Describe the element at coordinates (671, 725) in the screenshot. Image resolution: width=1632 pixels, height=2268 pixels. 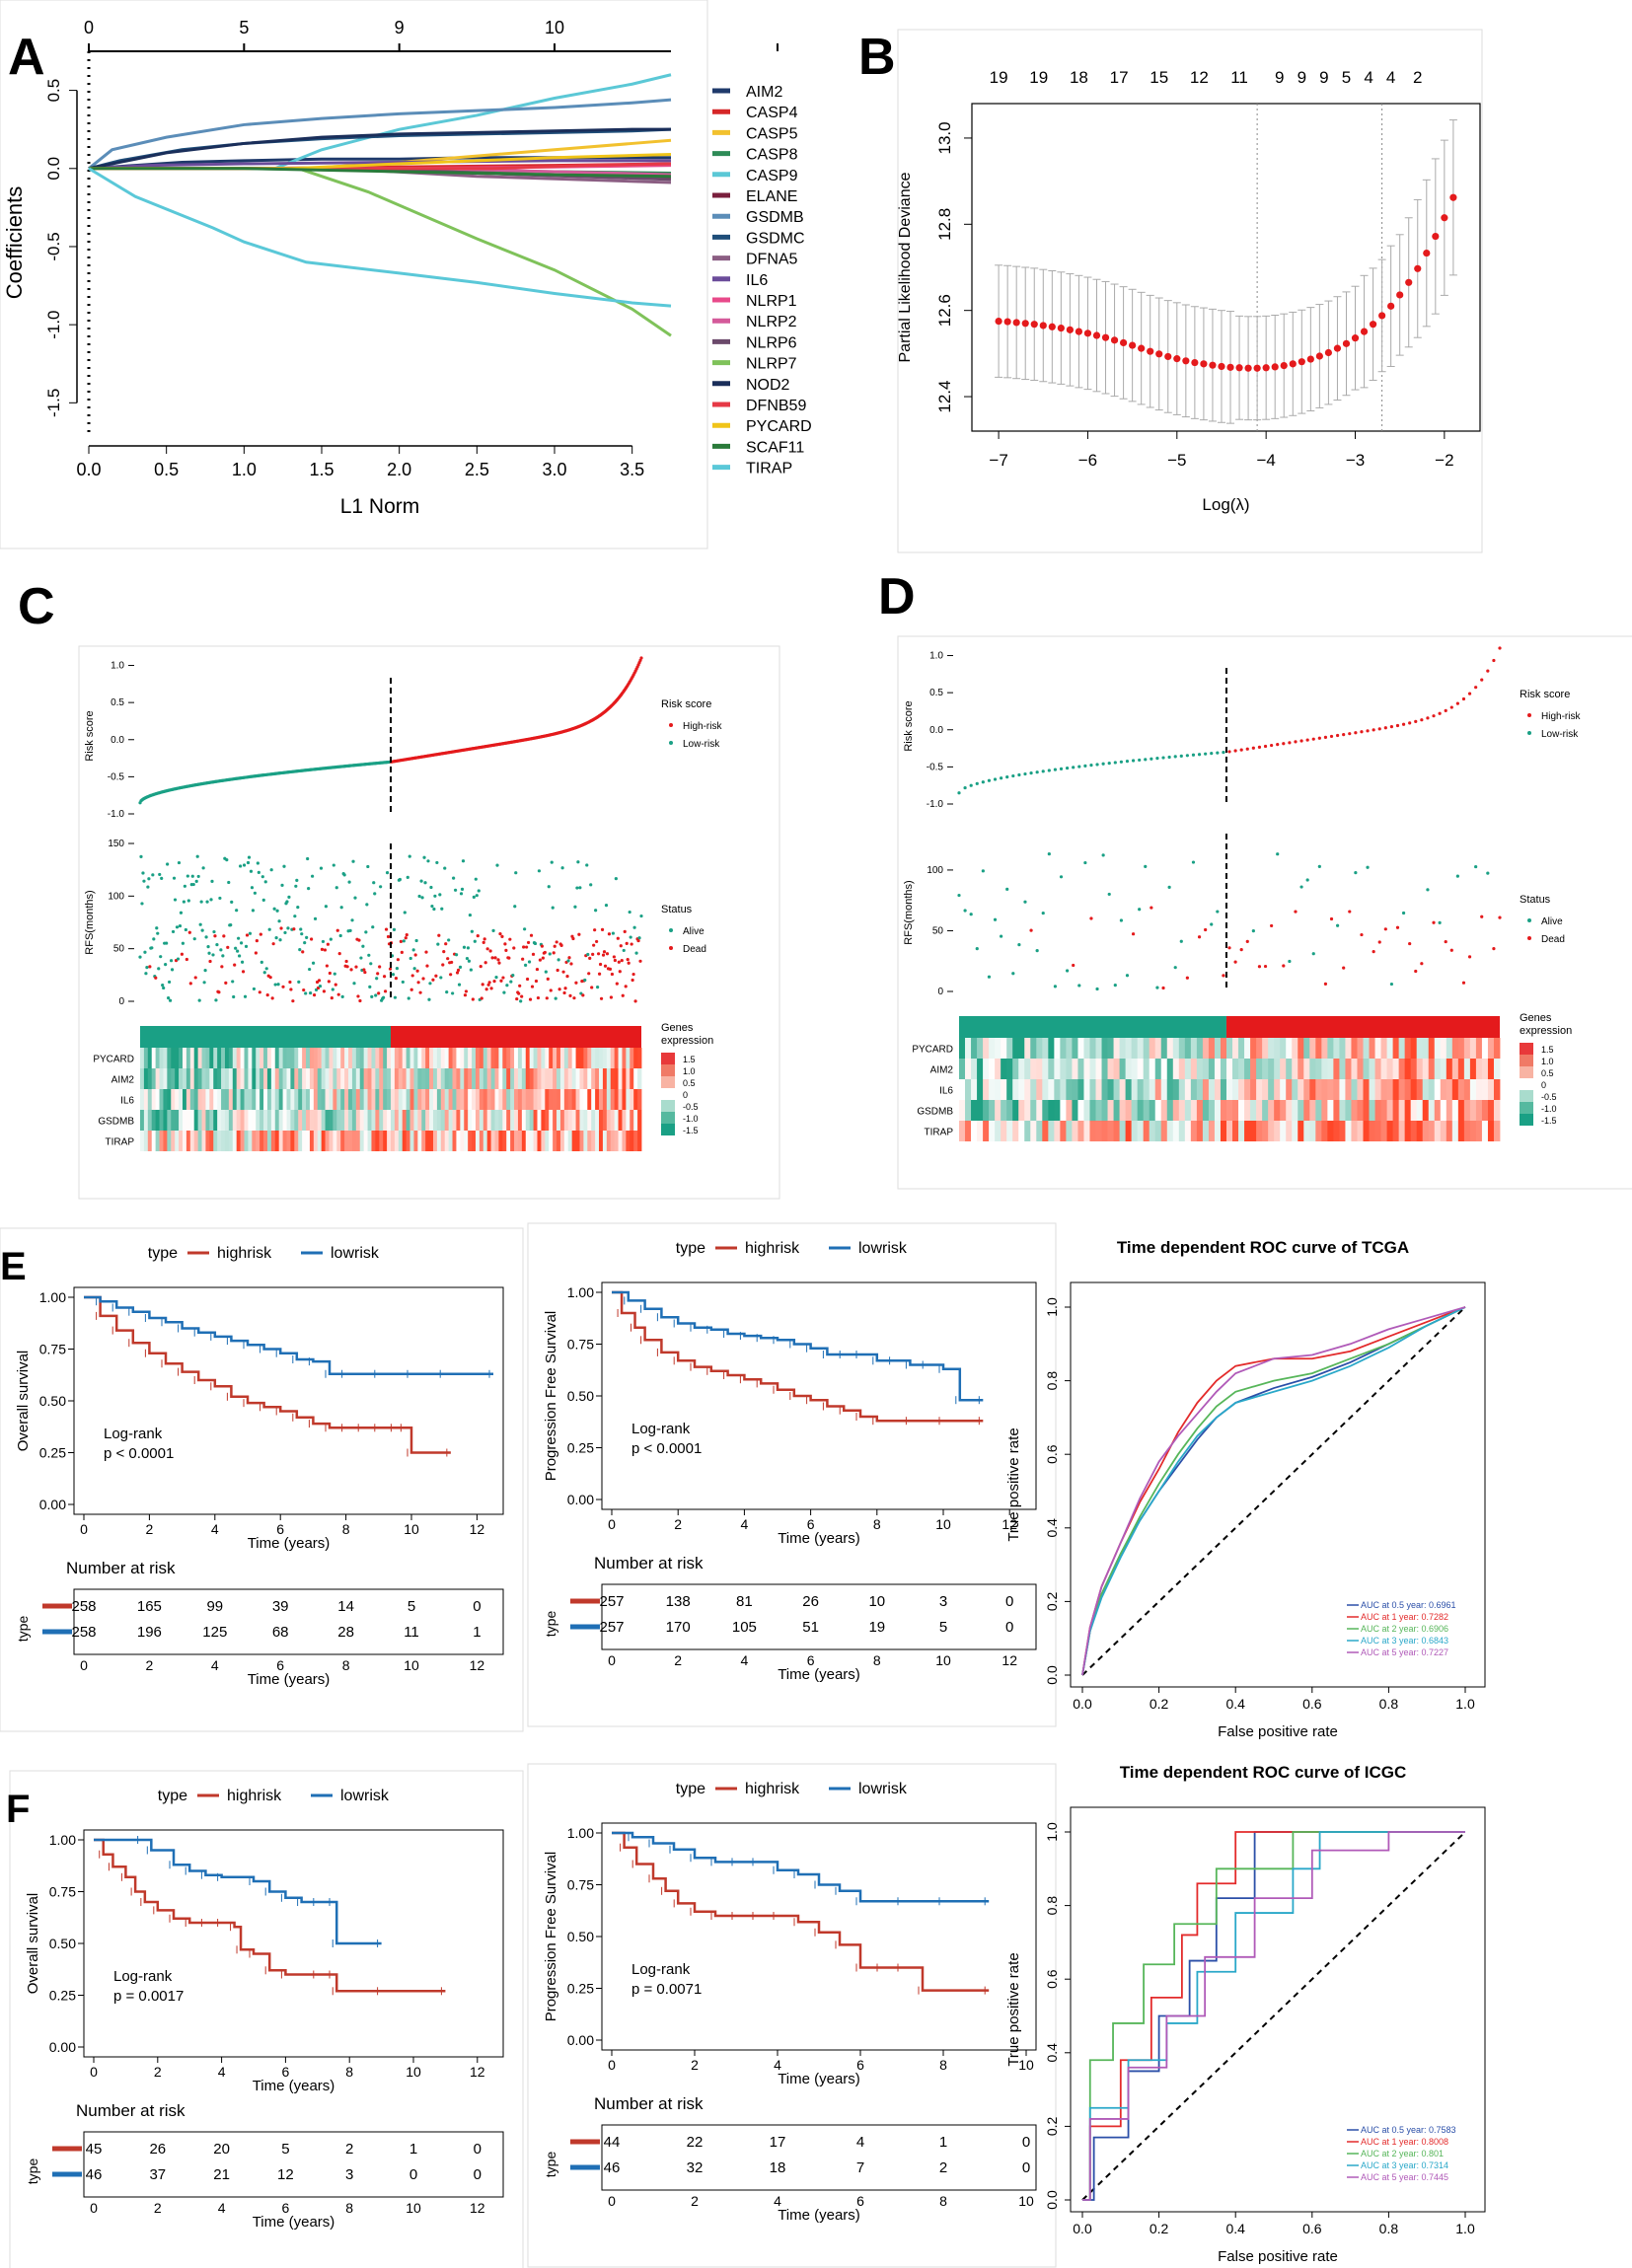
I see `legend-dot` at that location.